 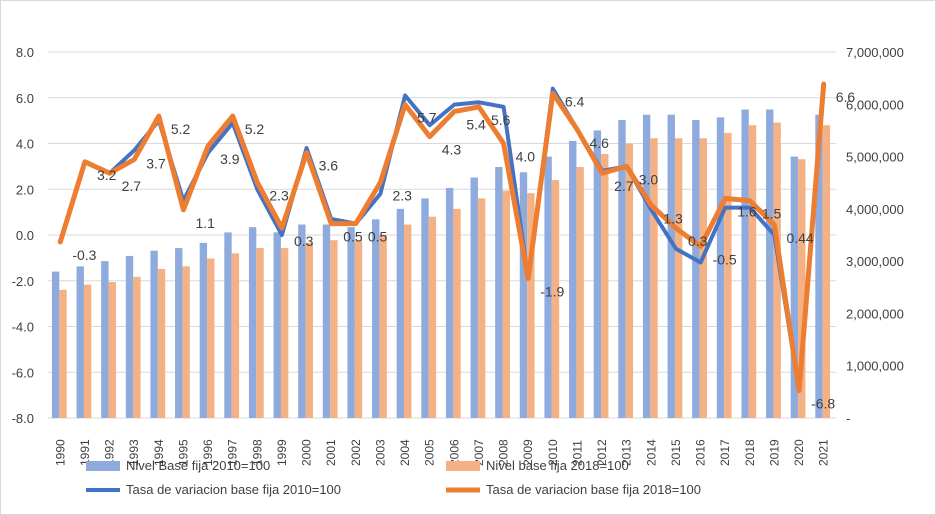 What do you see at coordinates (430, 452) in the screenshot?
I see `x-tick-label: 2005` at bounding box center [430, 452].